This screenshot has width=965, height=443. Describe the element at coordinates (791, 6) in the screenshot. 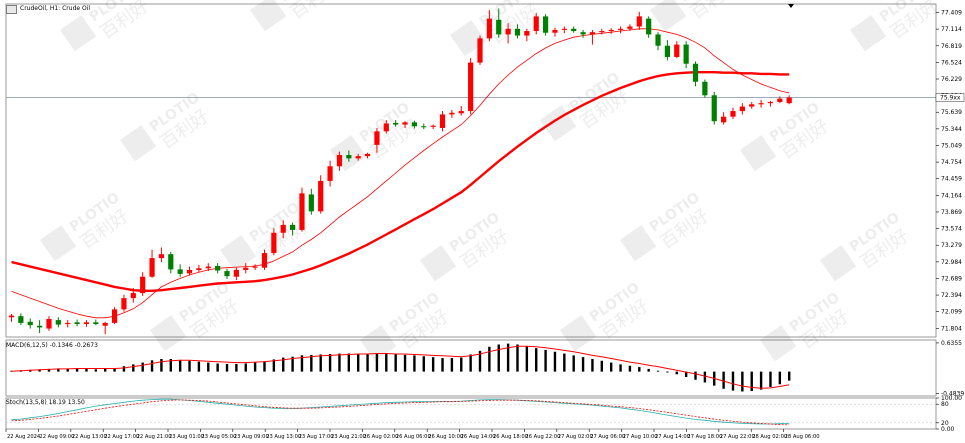

I see `chart-shift-marker` at that location.